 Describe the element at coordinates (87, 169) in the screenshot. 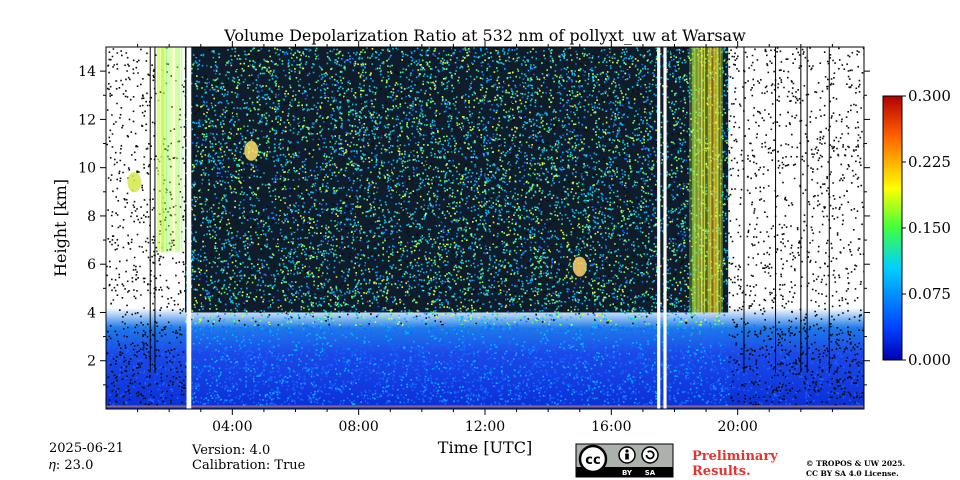

I see `y-tick-label: 10` at that location.